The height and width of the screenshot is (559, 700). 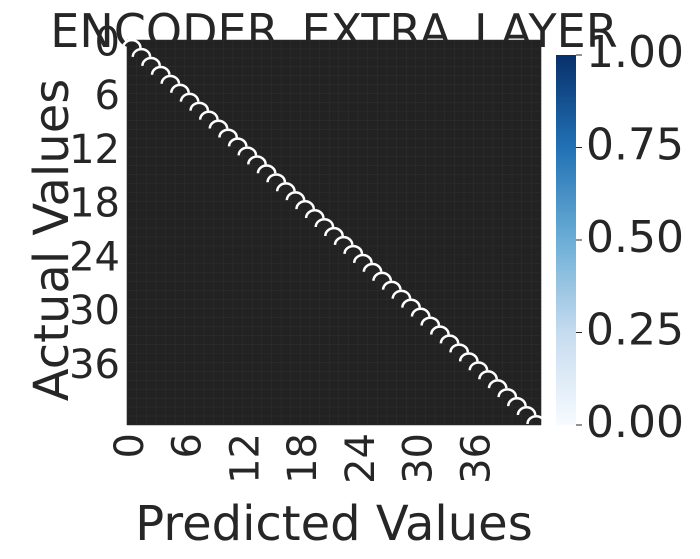 I want to click on colorbar-tick-label: 1.00, so click(x=635, y=52).